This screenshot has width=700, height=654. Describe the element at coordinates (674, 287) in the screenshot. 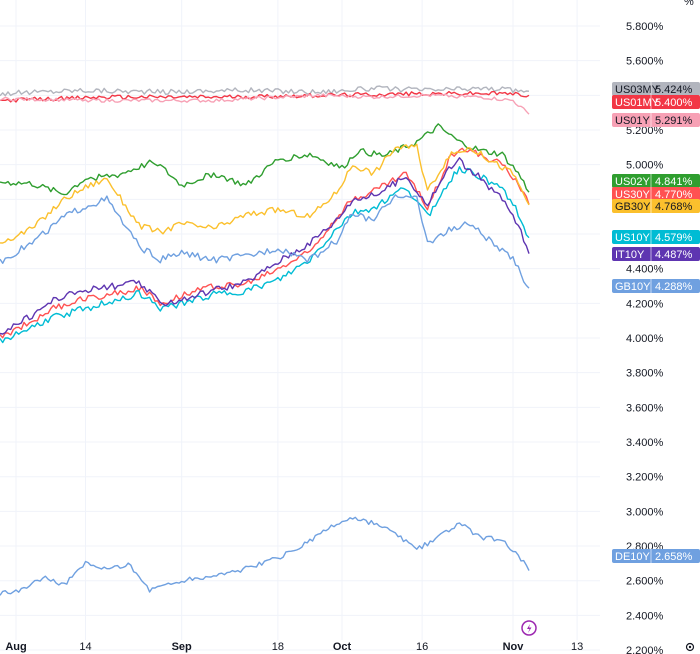

I see `series-last-value: 4.288%` at that location.